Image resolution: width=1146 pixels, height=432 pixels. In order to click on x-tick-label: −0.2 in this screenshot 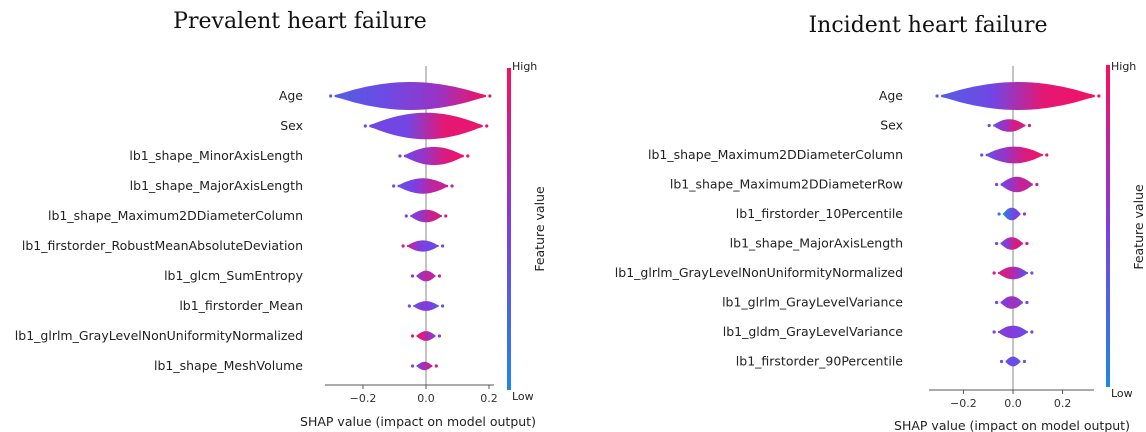, I will do `click(963, 403)`.